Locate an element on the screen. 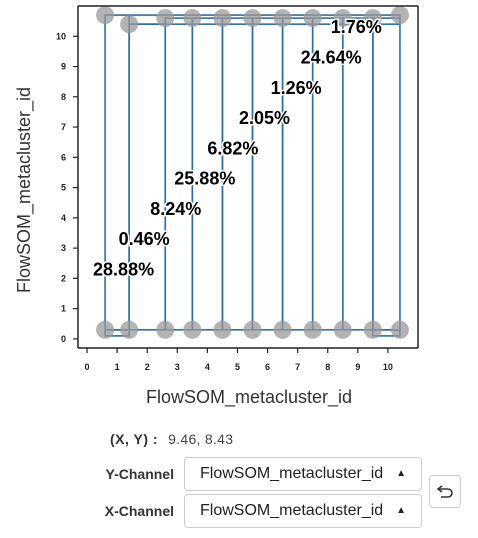 The height and width of the screenshot is (538, 478). x-tick-label: 3 is located at coordinates (177, 367).